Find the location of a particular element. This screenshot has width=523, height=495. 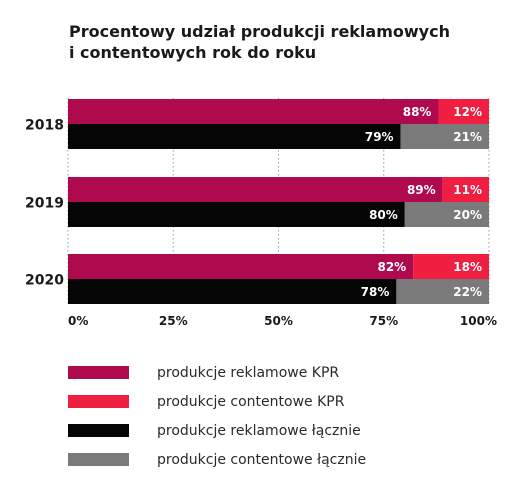

legend-label: produkcje contentowe łącznie is located at coordinates (262, 459).